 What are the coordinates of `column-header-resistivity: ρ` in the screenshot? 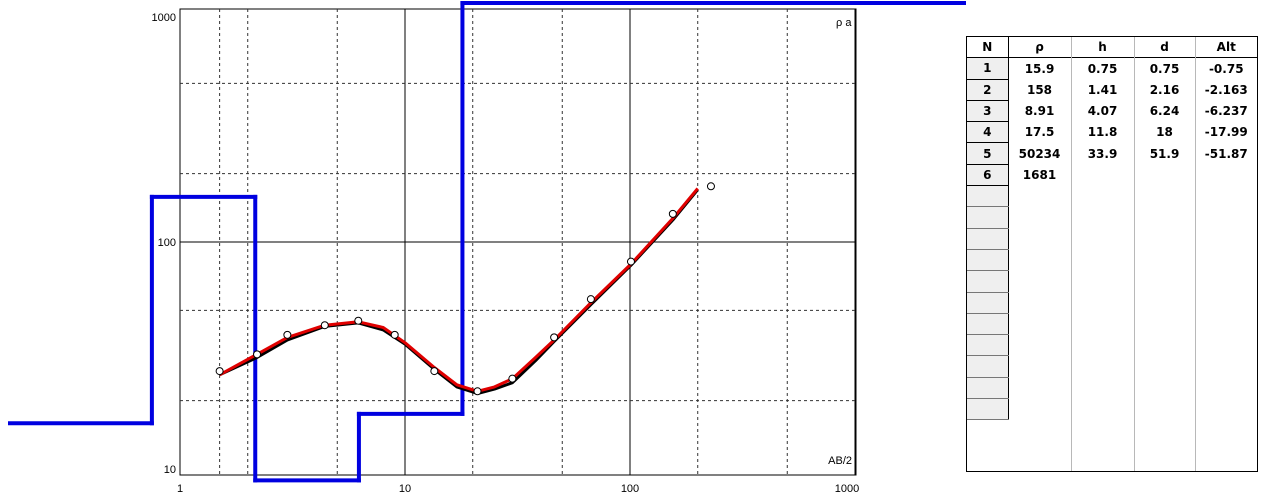 It's located at (1039, 48).